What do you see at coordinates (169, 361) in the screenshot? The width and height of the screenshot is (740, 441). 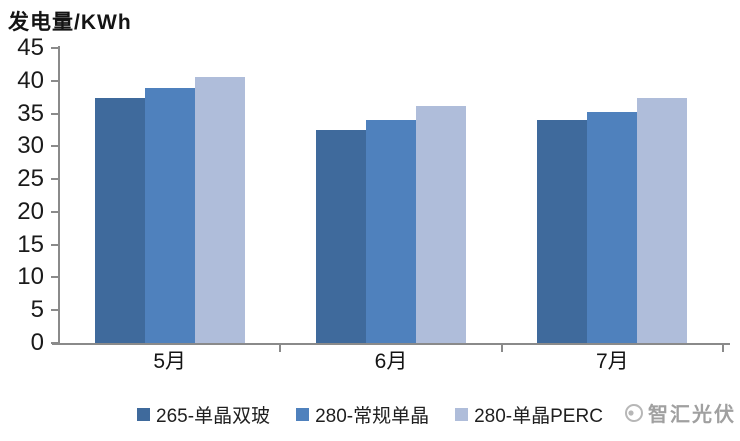 I see `x-category-label: 5月` at bounding box center [169, 361].